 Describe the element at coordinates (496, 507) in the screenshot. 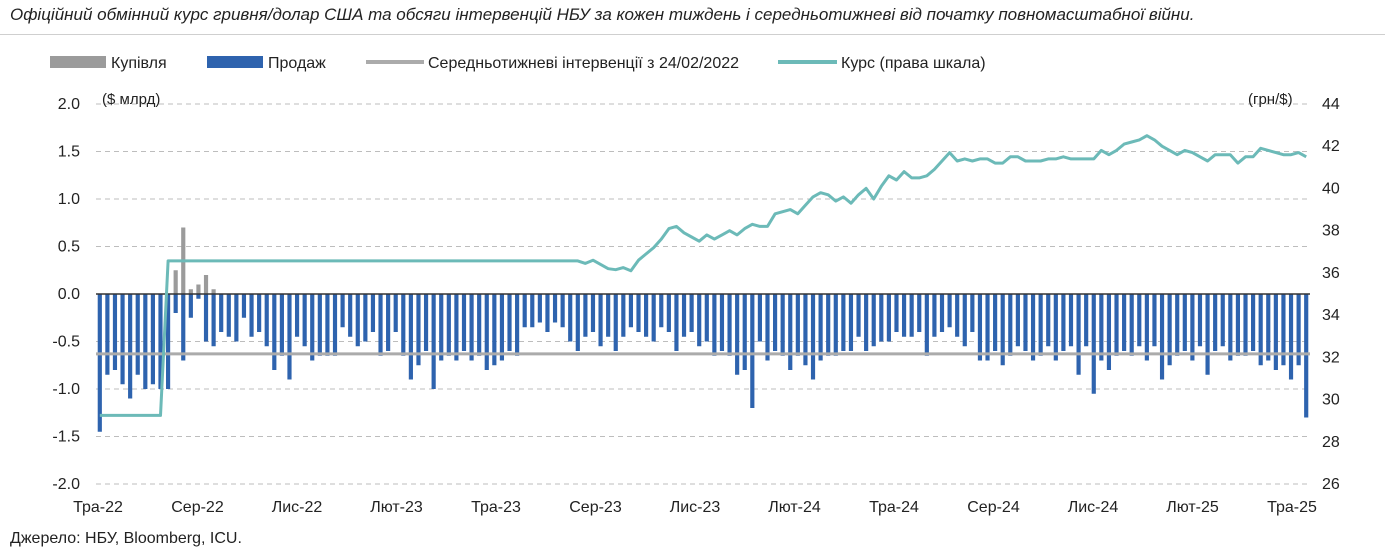

I see `x-tick-label: Тра-23` at that location.